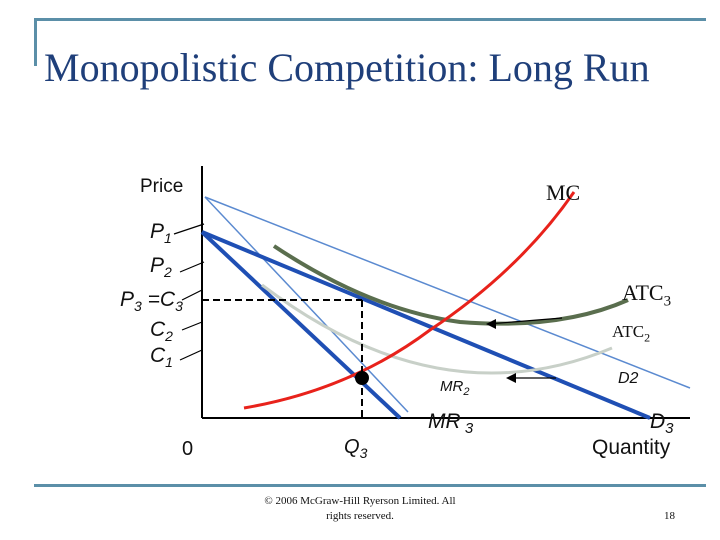  I want to click on atc-shift-arrow, so click(525, 321).